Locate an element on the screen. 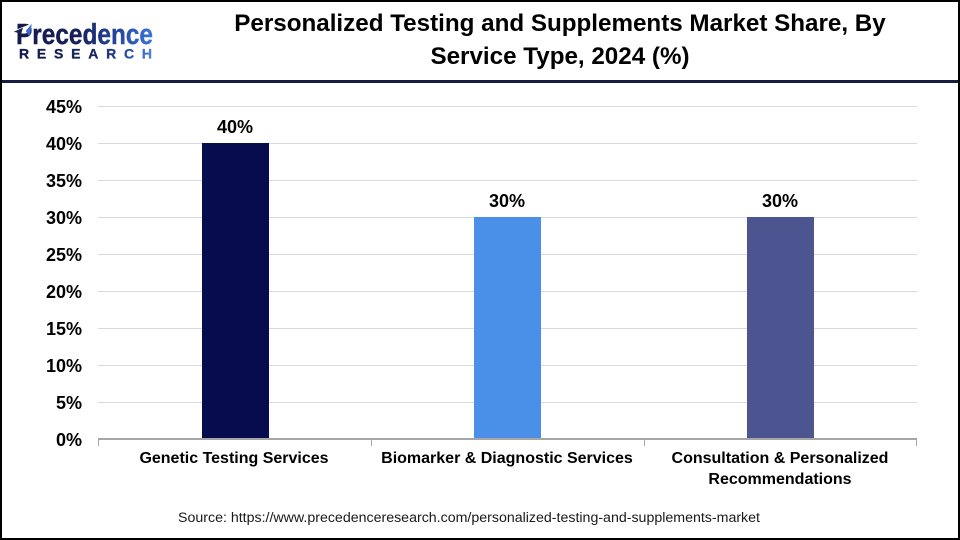  svg-text: Precedence is located at coordinates (84, 35).